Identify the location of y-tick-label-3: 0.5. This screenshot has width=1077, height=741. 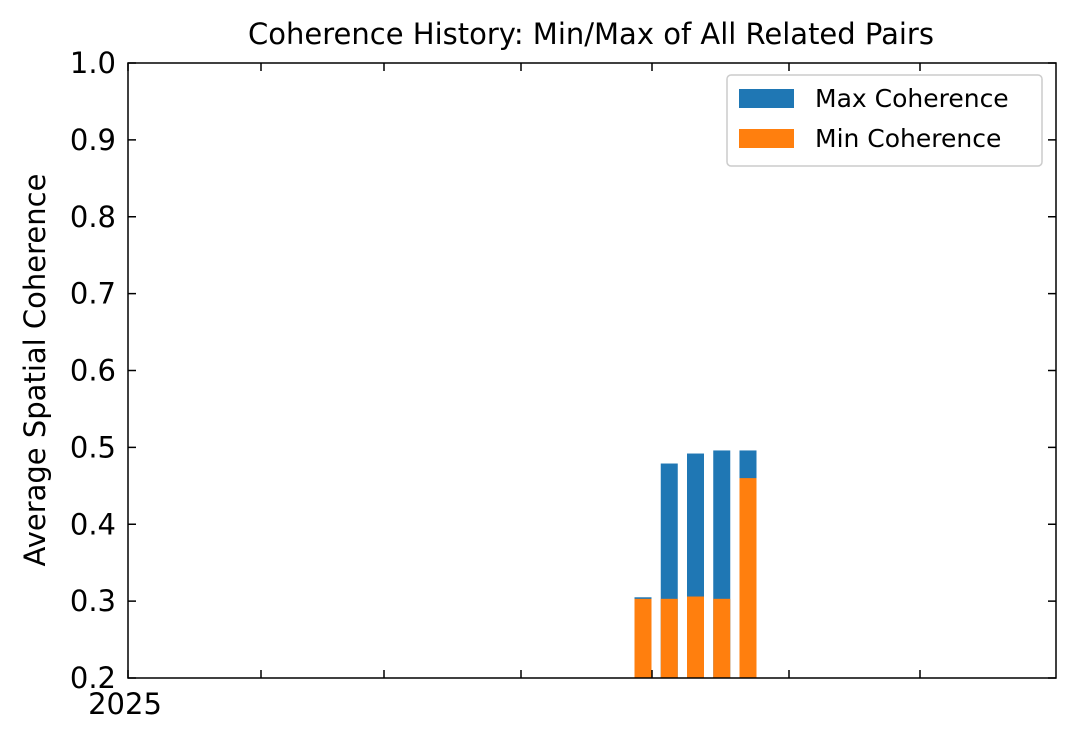
(93, 447).